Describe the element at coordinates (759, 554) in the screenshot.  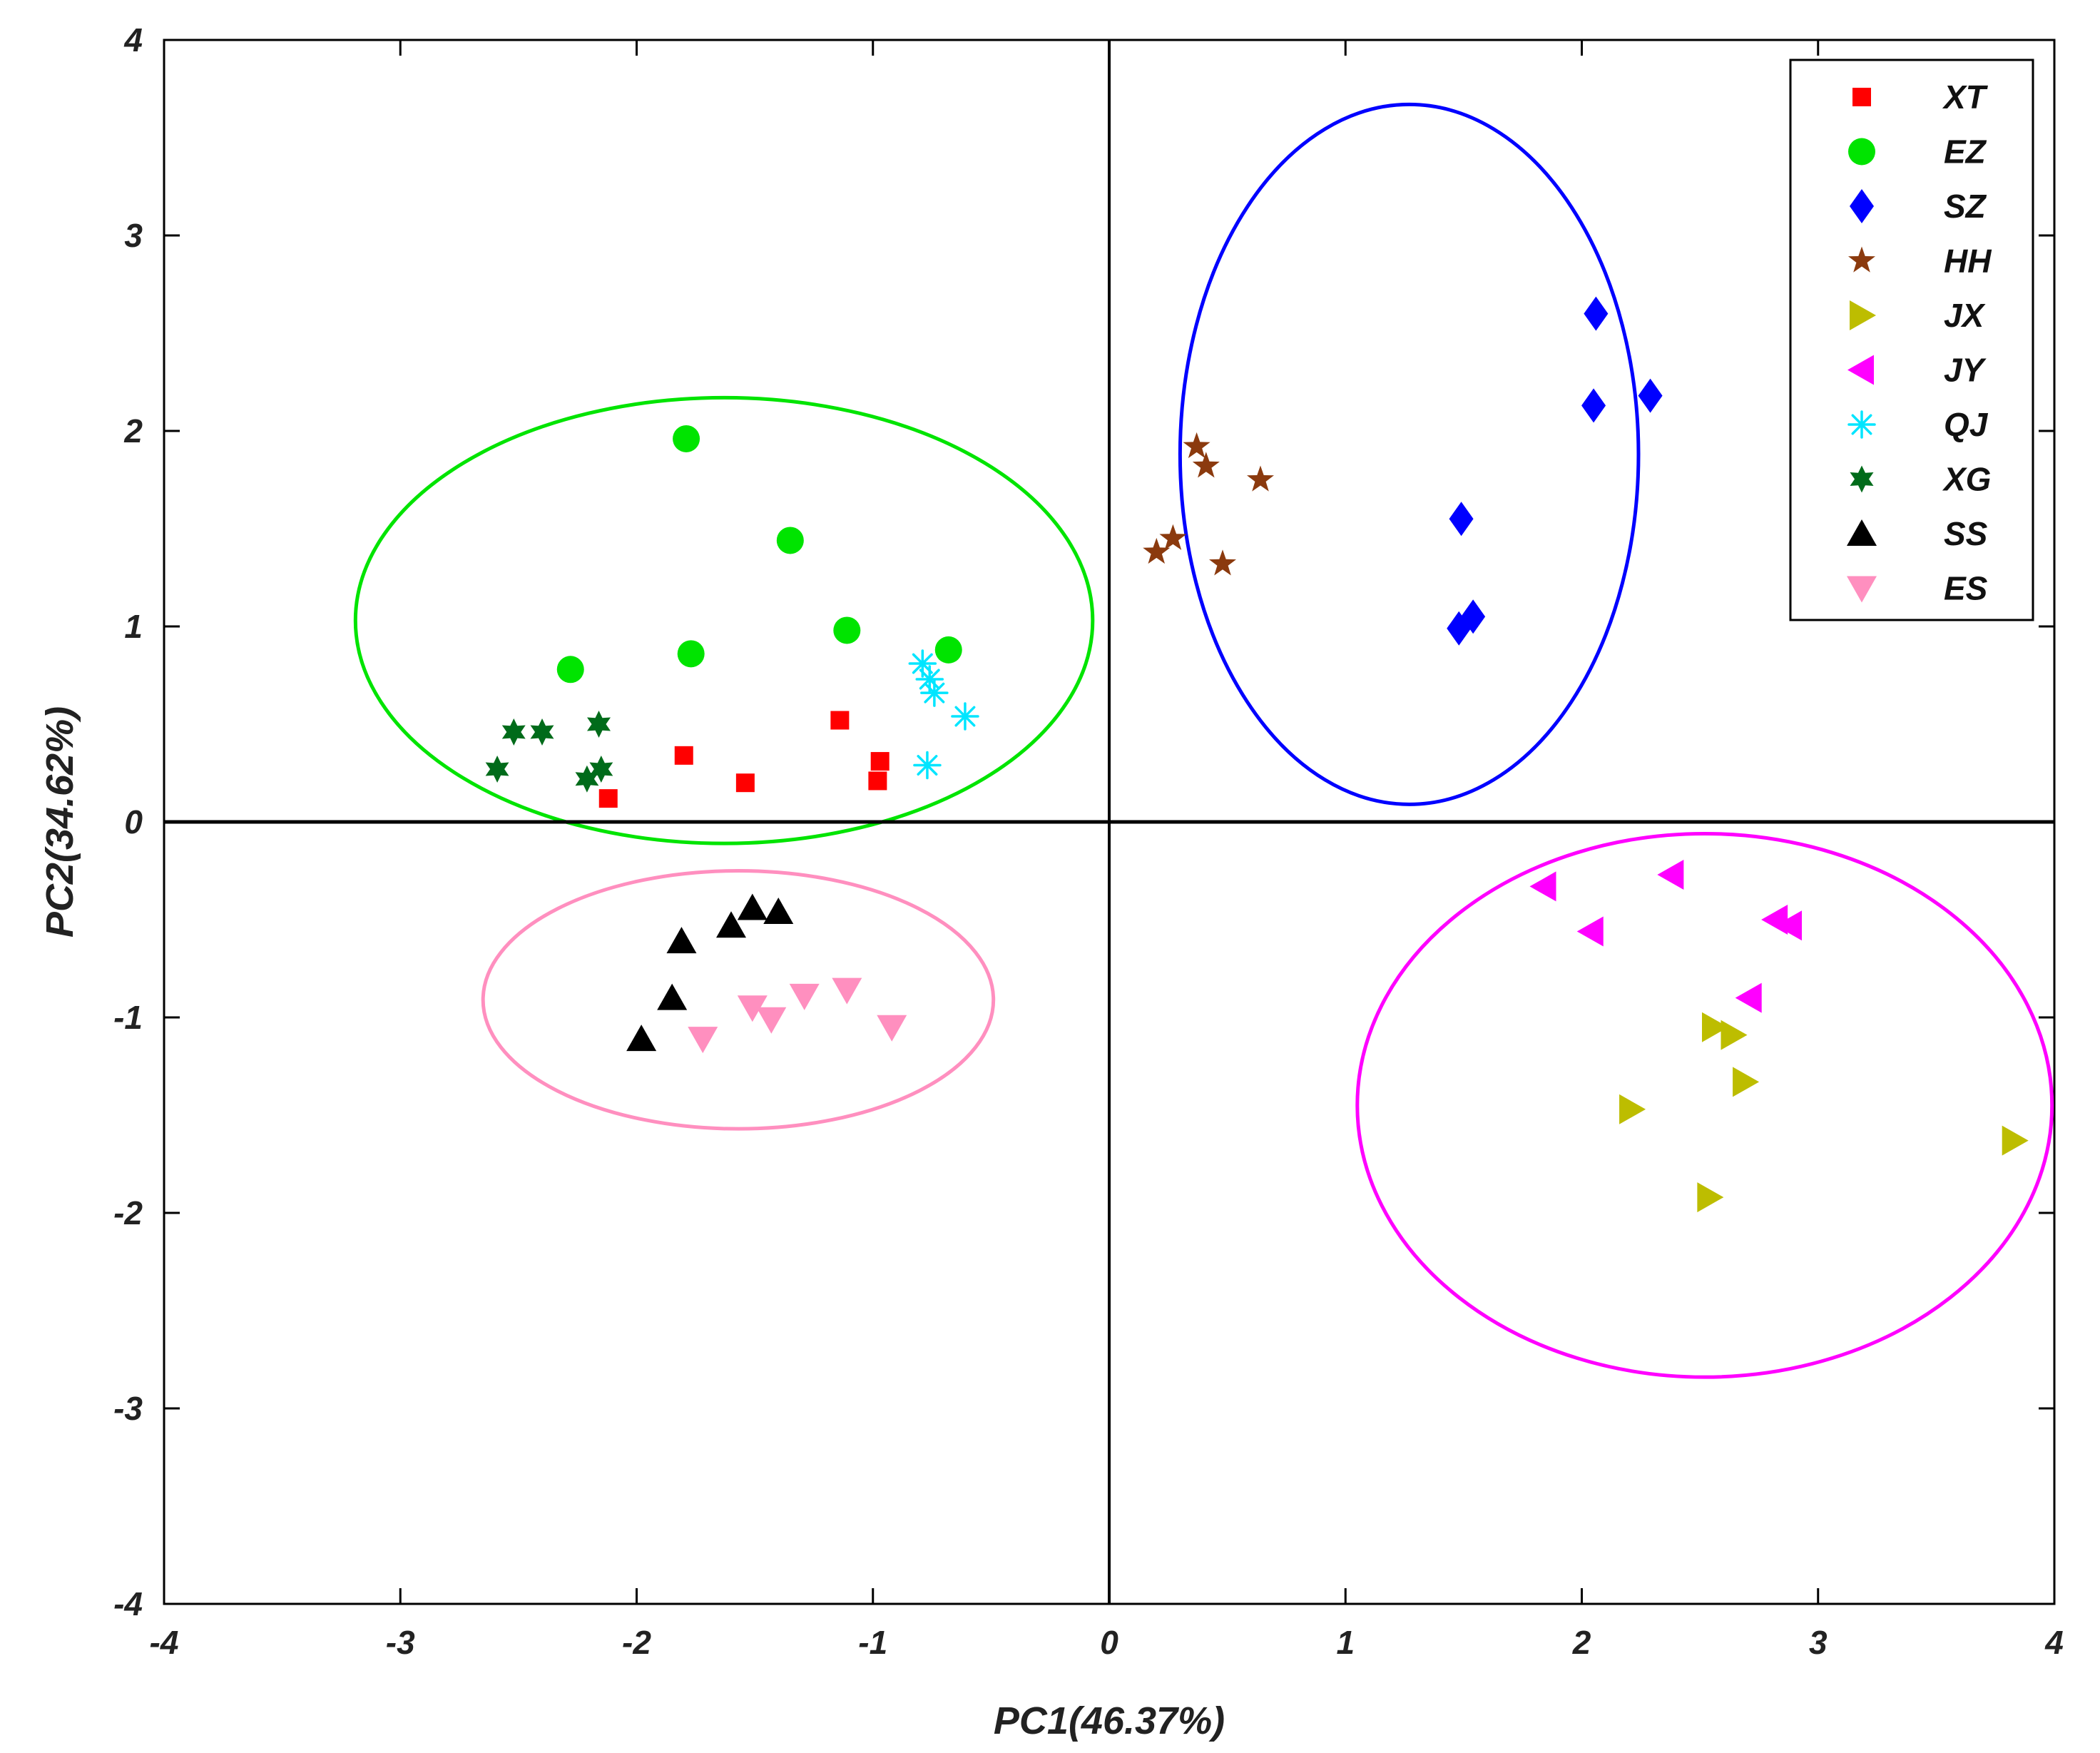
I see `series-ez` at that location.